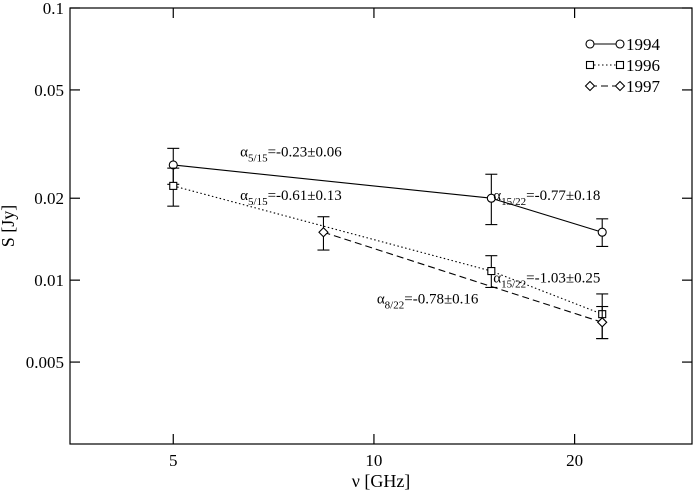 This screenshot has height=492, width=694. I want to click on series-1994, so click(388, 197).